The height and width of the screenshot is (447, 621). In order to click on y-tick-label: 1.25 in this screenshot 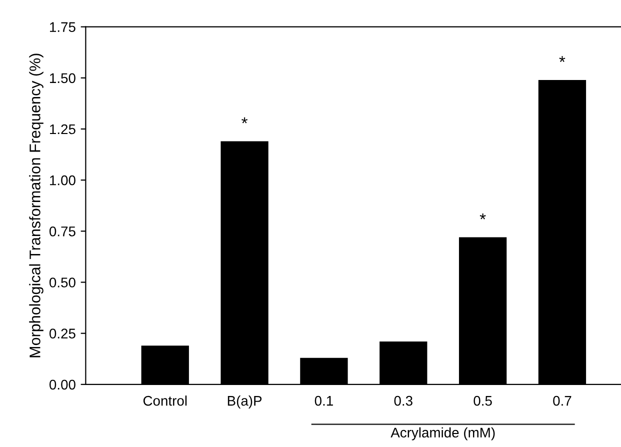, I will do `click(63, 129)`.